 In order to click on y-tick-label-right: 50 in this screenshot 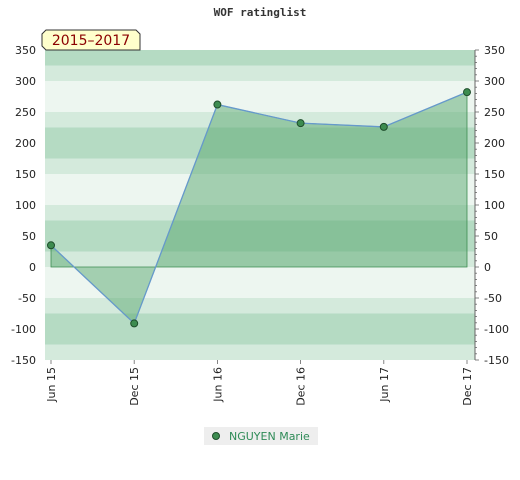, I will do `click(491, 236)`.